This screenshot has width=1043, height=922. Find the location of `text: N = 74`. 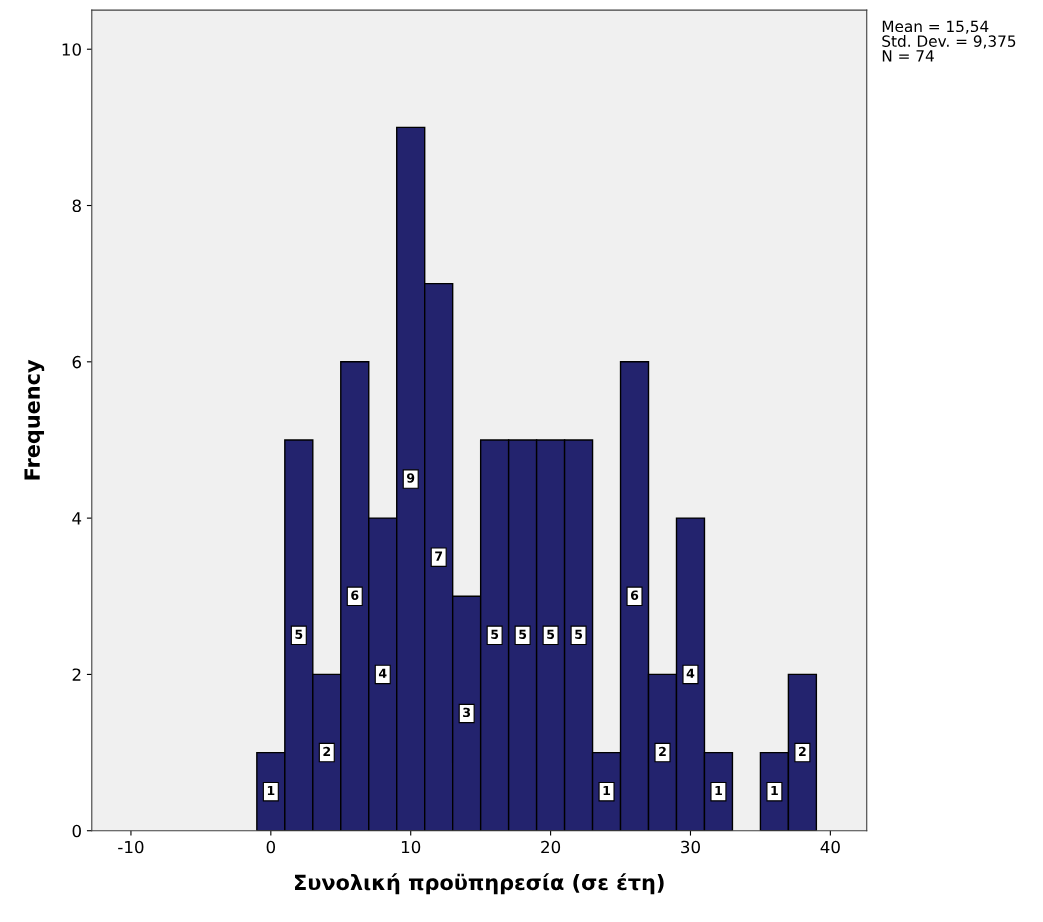

text: N = 74 is located at coordinates (908, 56).